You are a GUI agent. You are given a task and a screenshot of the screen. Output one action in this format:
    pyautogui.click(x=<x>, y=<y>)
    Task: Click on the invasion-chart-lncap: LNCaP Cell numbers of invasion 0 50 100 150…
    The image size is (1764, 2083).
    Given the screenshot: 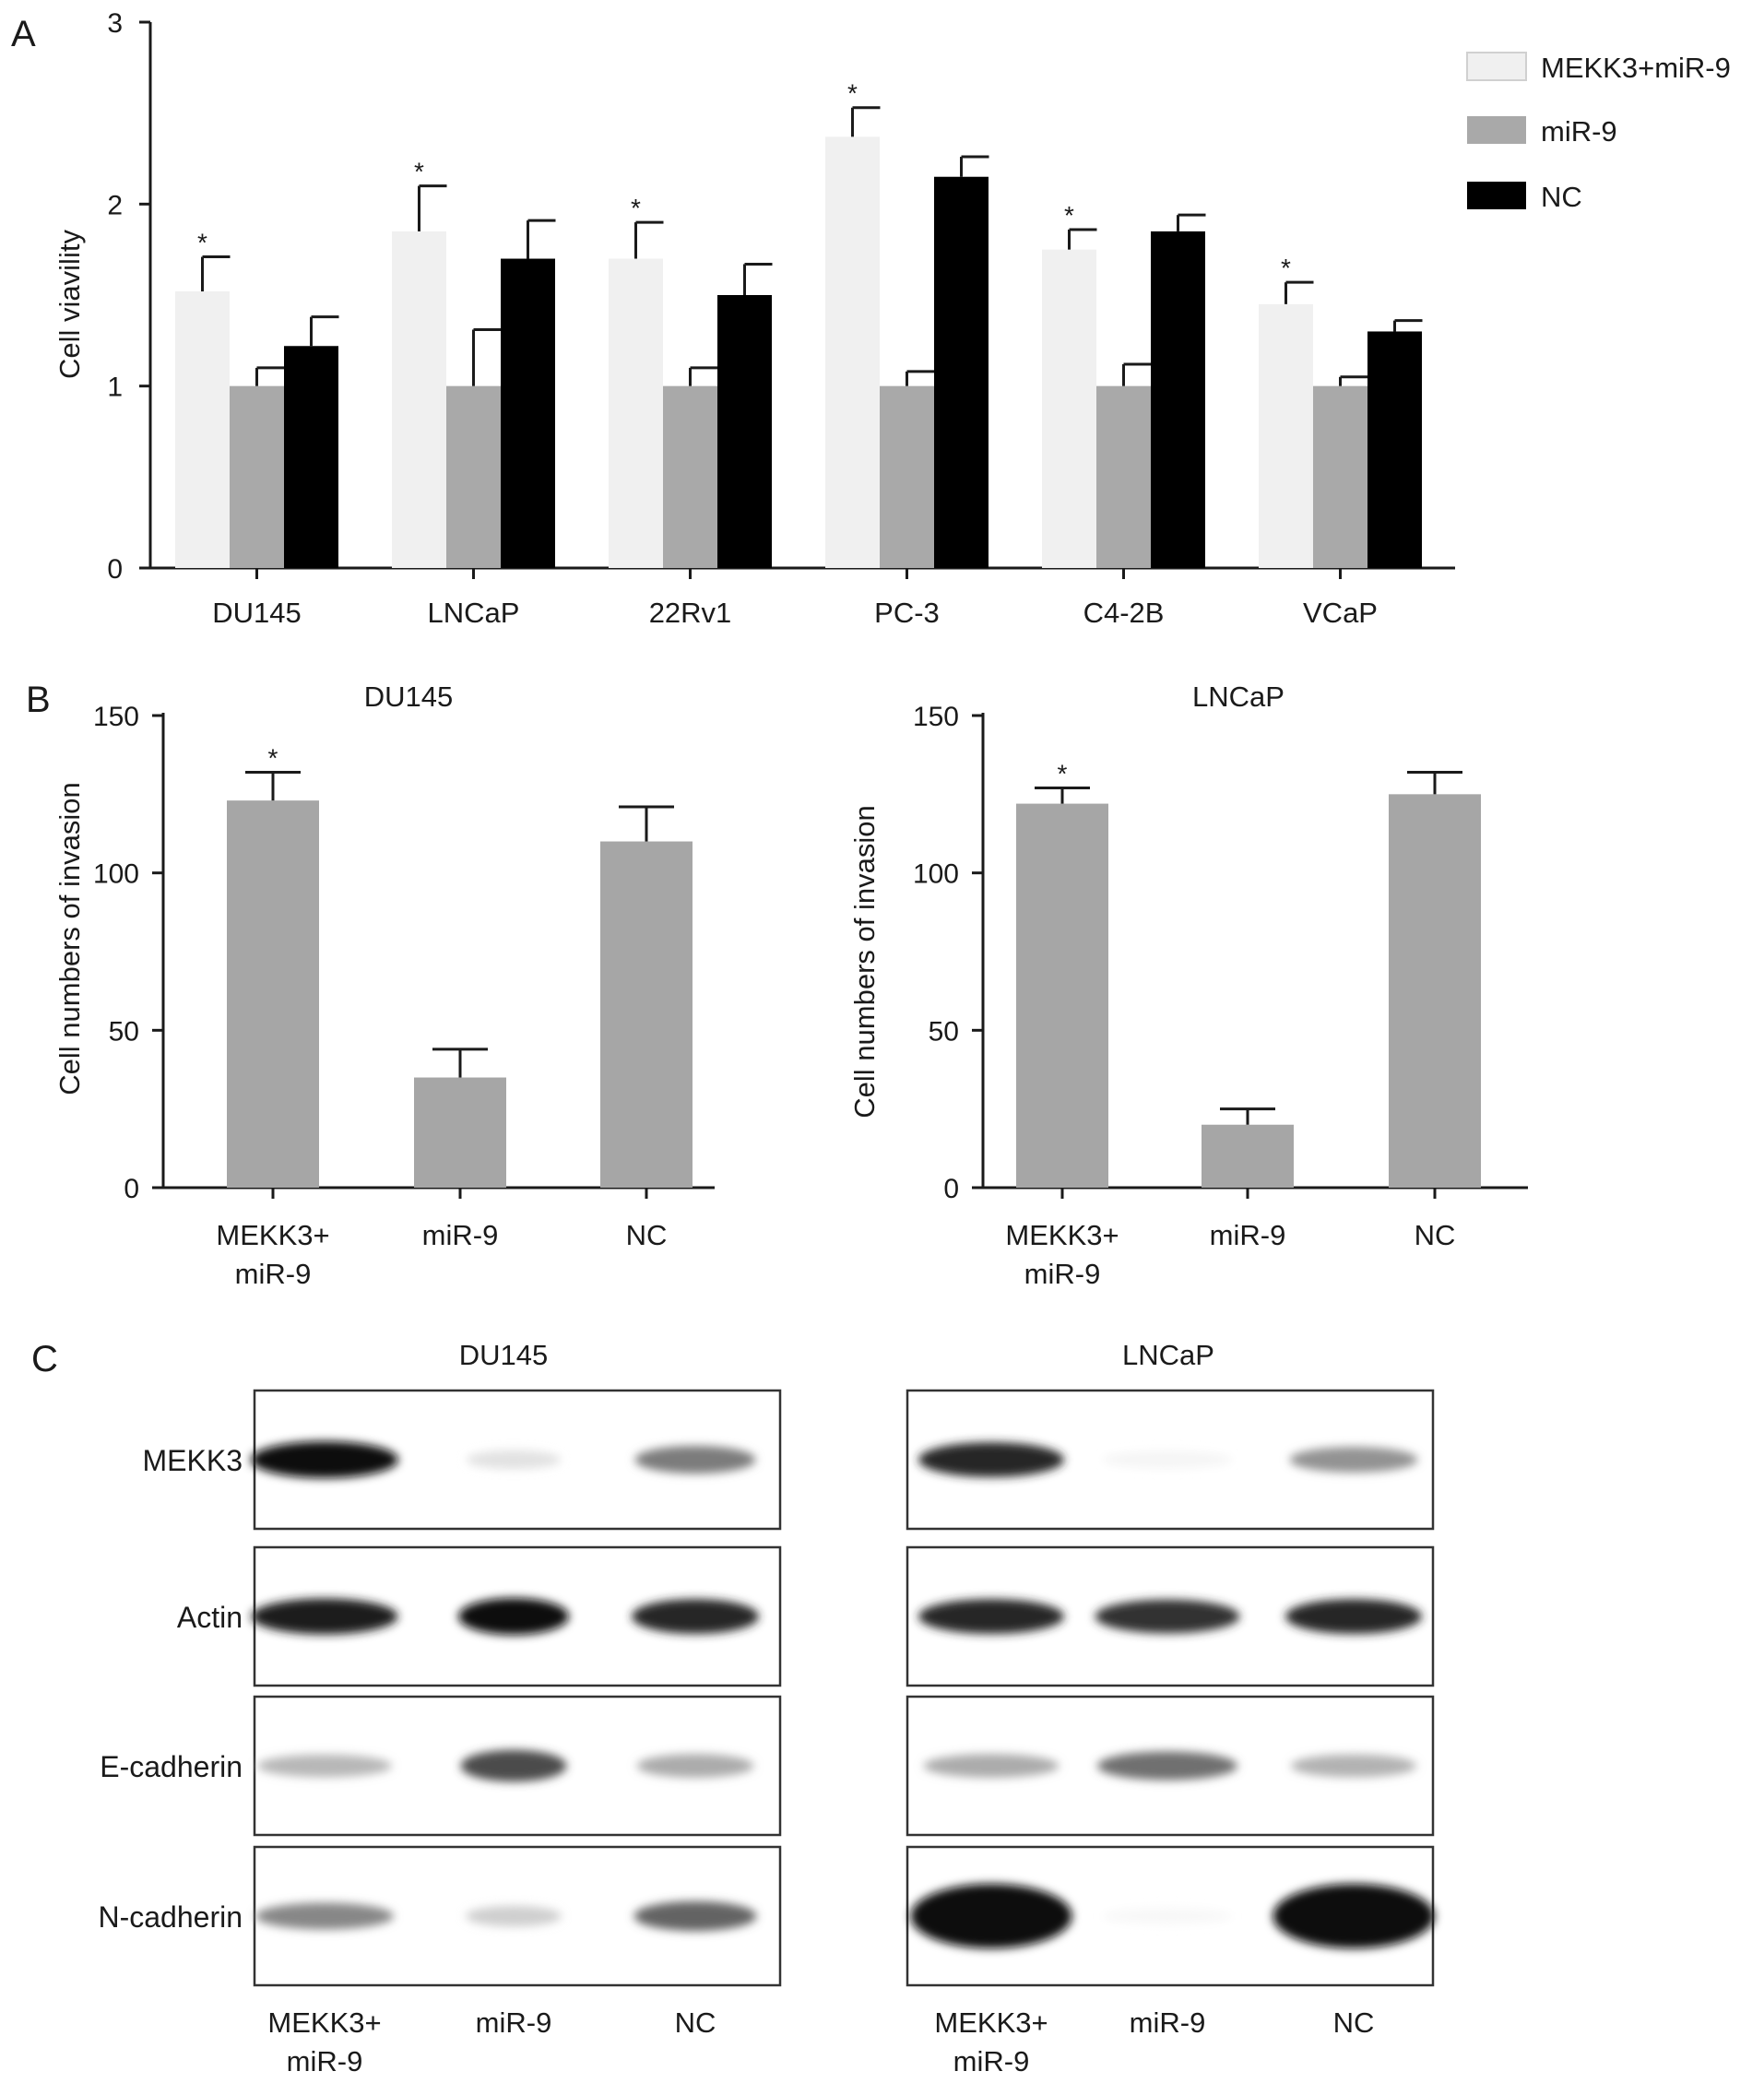 What is the action you would take?
    pyautogui.click(x=1188, y=986)
    